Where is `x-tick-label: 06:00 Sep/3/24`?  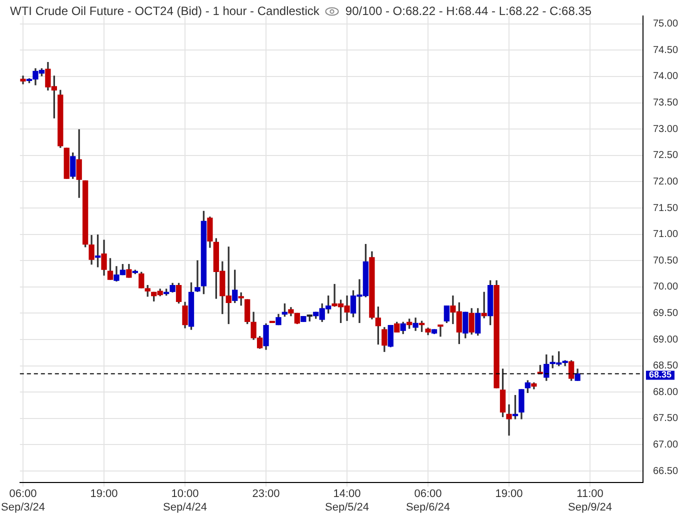 x-tick-label: 06:00 Sep/3/24 is located at coordinates (23, 501).